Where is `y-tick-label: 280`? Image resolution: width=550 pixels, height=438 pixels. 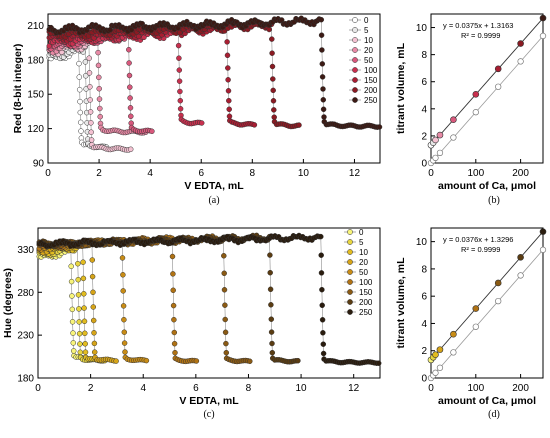
y-tick-label: 280 is located at coordinates (25, 293).